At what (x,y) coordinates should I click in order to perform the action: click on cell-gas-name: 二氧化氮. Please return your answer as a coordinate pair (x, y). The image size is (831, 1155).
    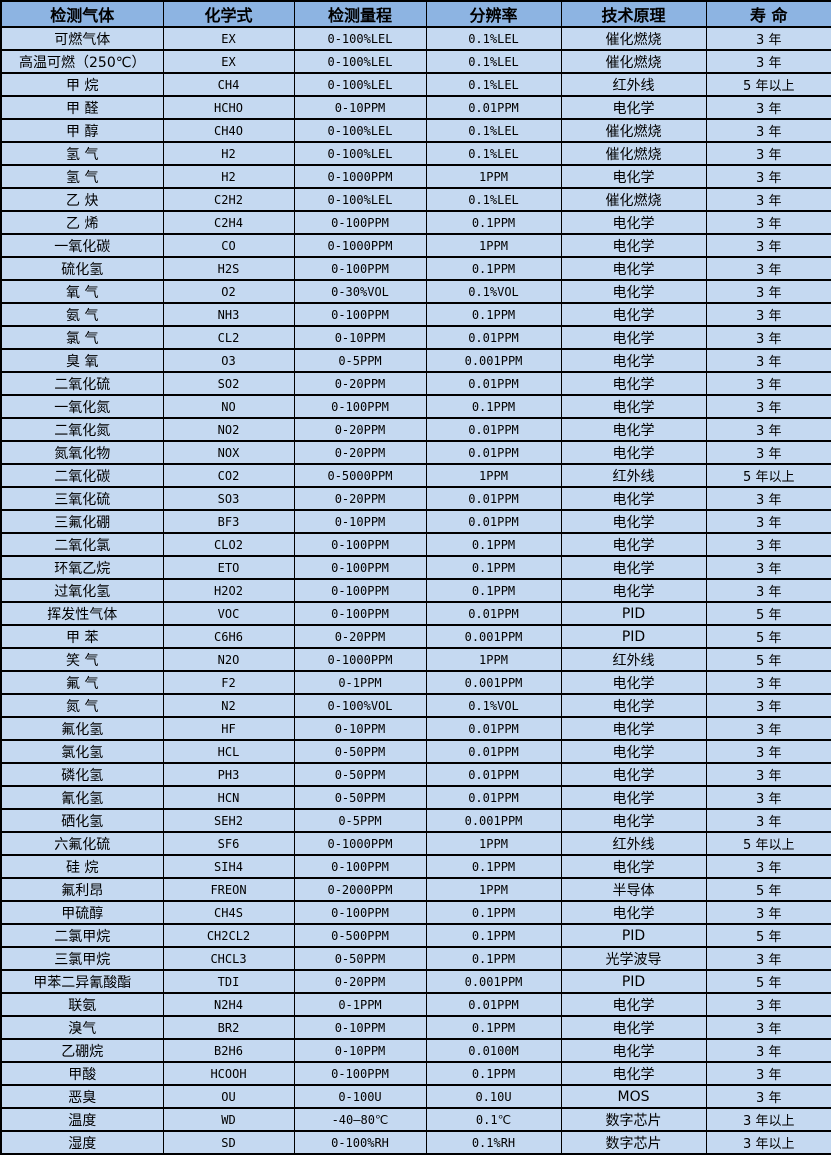
    Looking at the image, I should click on (82, 429).